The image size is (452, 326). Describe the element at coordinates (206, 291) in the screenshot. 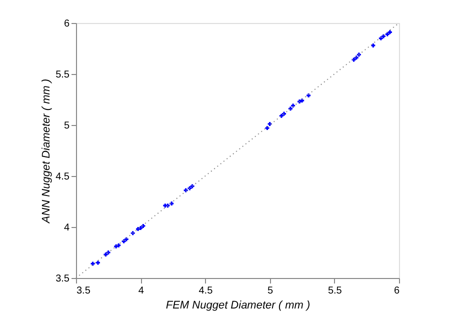

I see `x-tick-label: 4.5` at that location.